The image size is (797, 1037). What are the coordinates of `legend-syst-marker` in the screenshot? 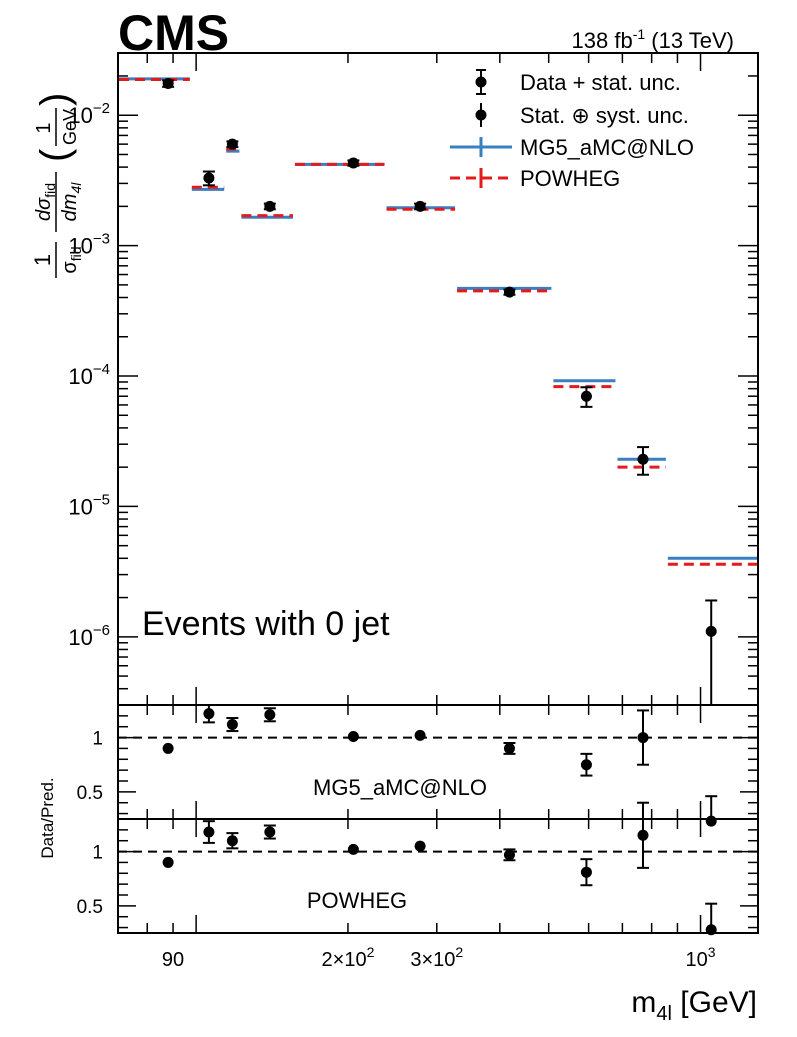 It's located at (481, 115).